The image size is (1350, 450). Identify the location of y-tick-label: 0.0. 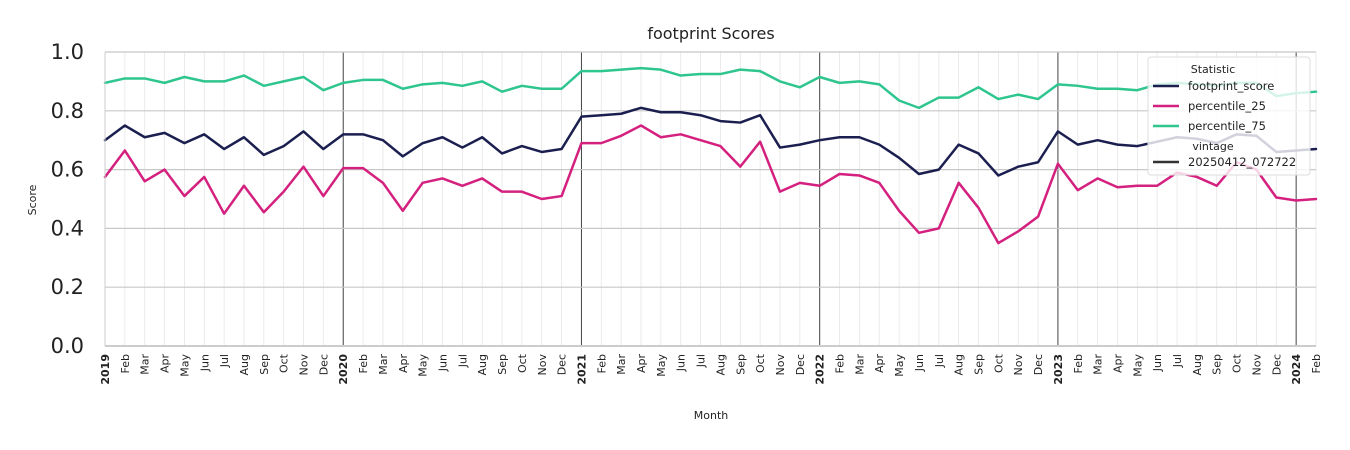
(67, 346).